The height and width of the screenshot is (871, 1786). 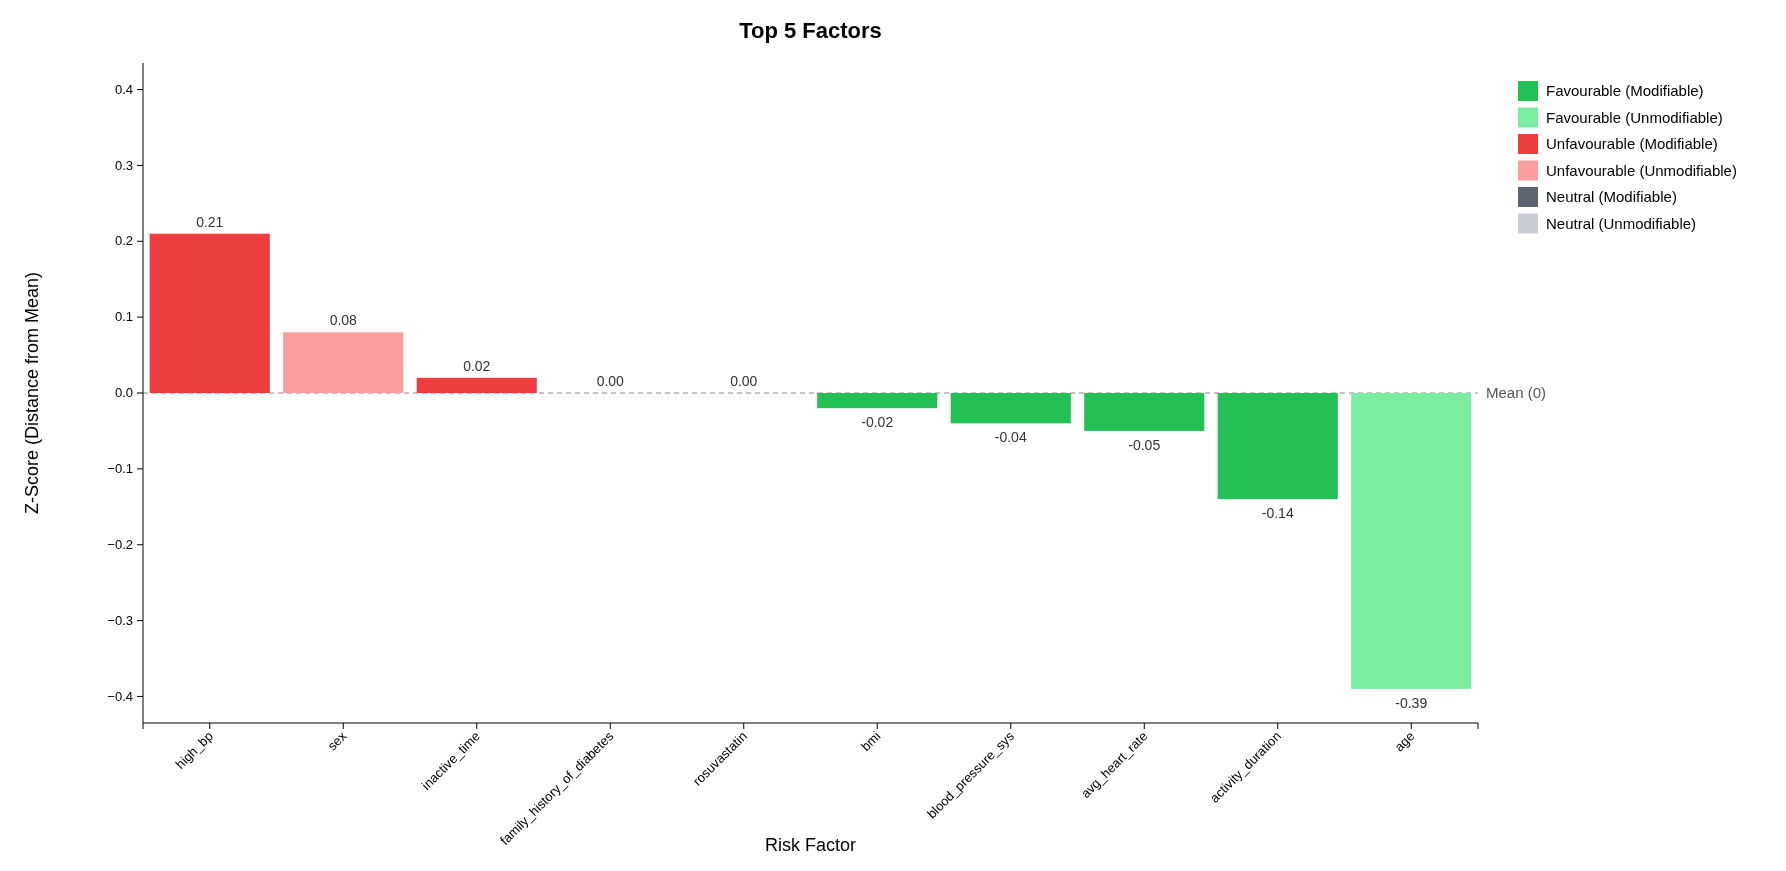 What do you see at coordinates (1641, 170) in the screenshot?
I see `legend-label: Unfavourable (Unmodifiable)` at bounding box center [1641, 170].